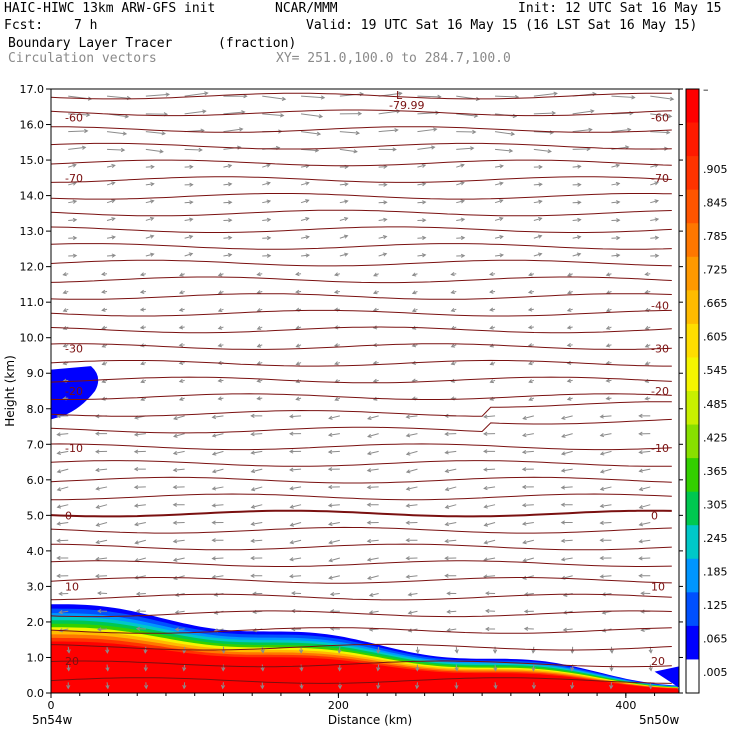 The width and height of the screenshot is (740, 740). What do you see at coordinates (715, 370) in the screenshot?
I see `colorbar-label: .545` at bounding box center [715, 370].